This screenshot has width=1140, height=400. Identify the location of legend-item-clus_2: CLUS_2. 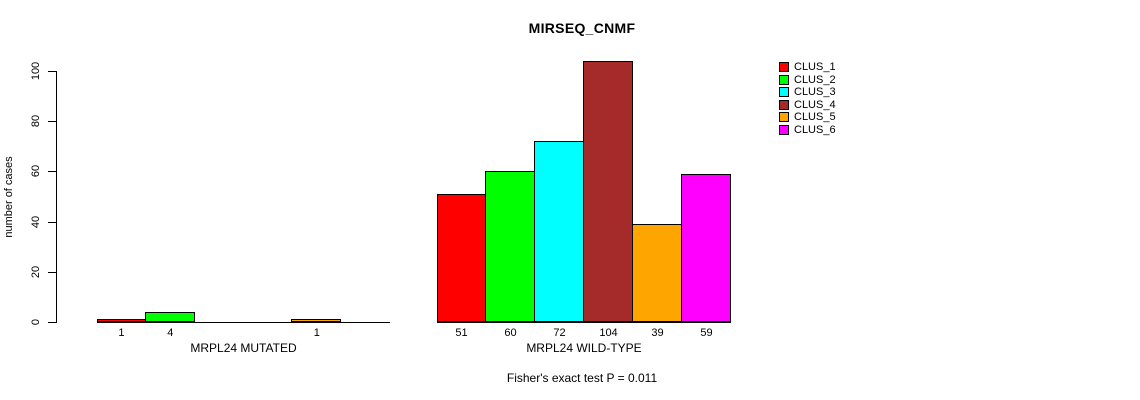
(807, 80).